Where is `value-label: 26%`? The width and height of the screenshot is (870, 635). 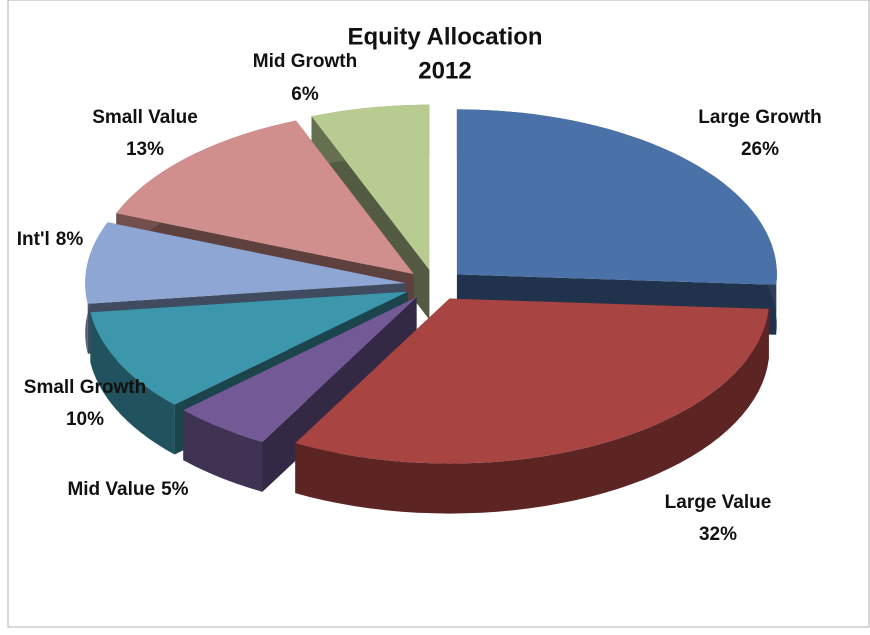 value-label: 26% is located at coordinates (760, 149).